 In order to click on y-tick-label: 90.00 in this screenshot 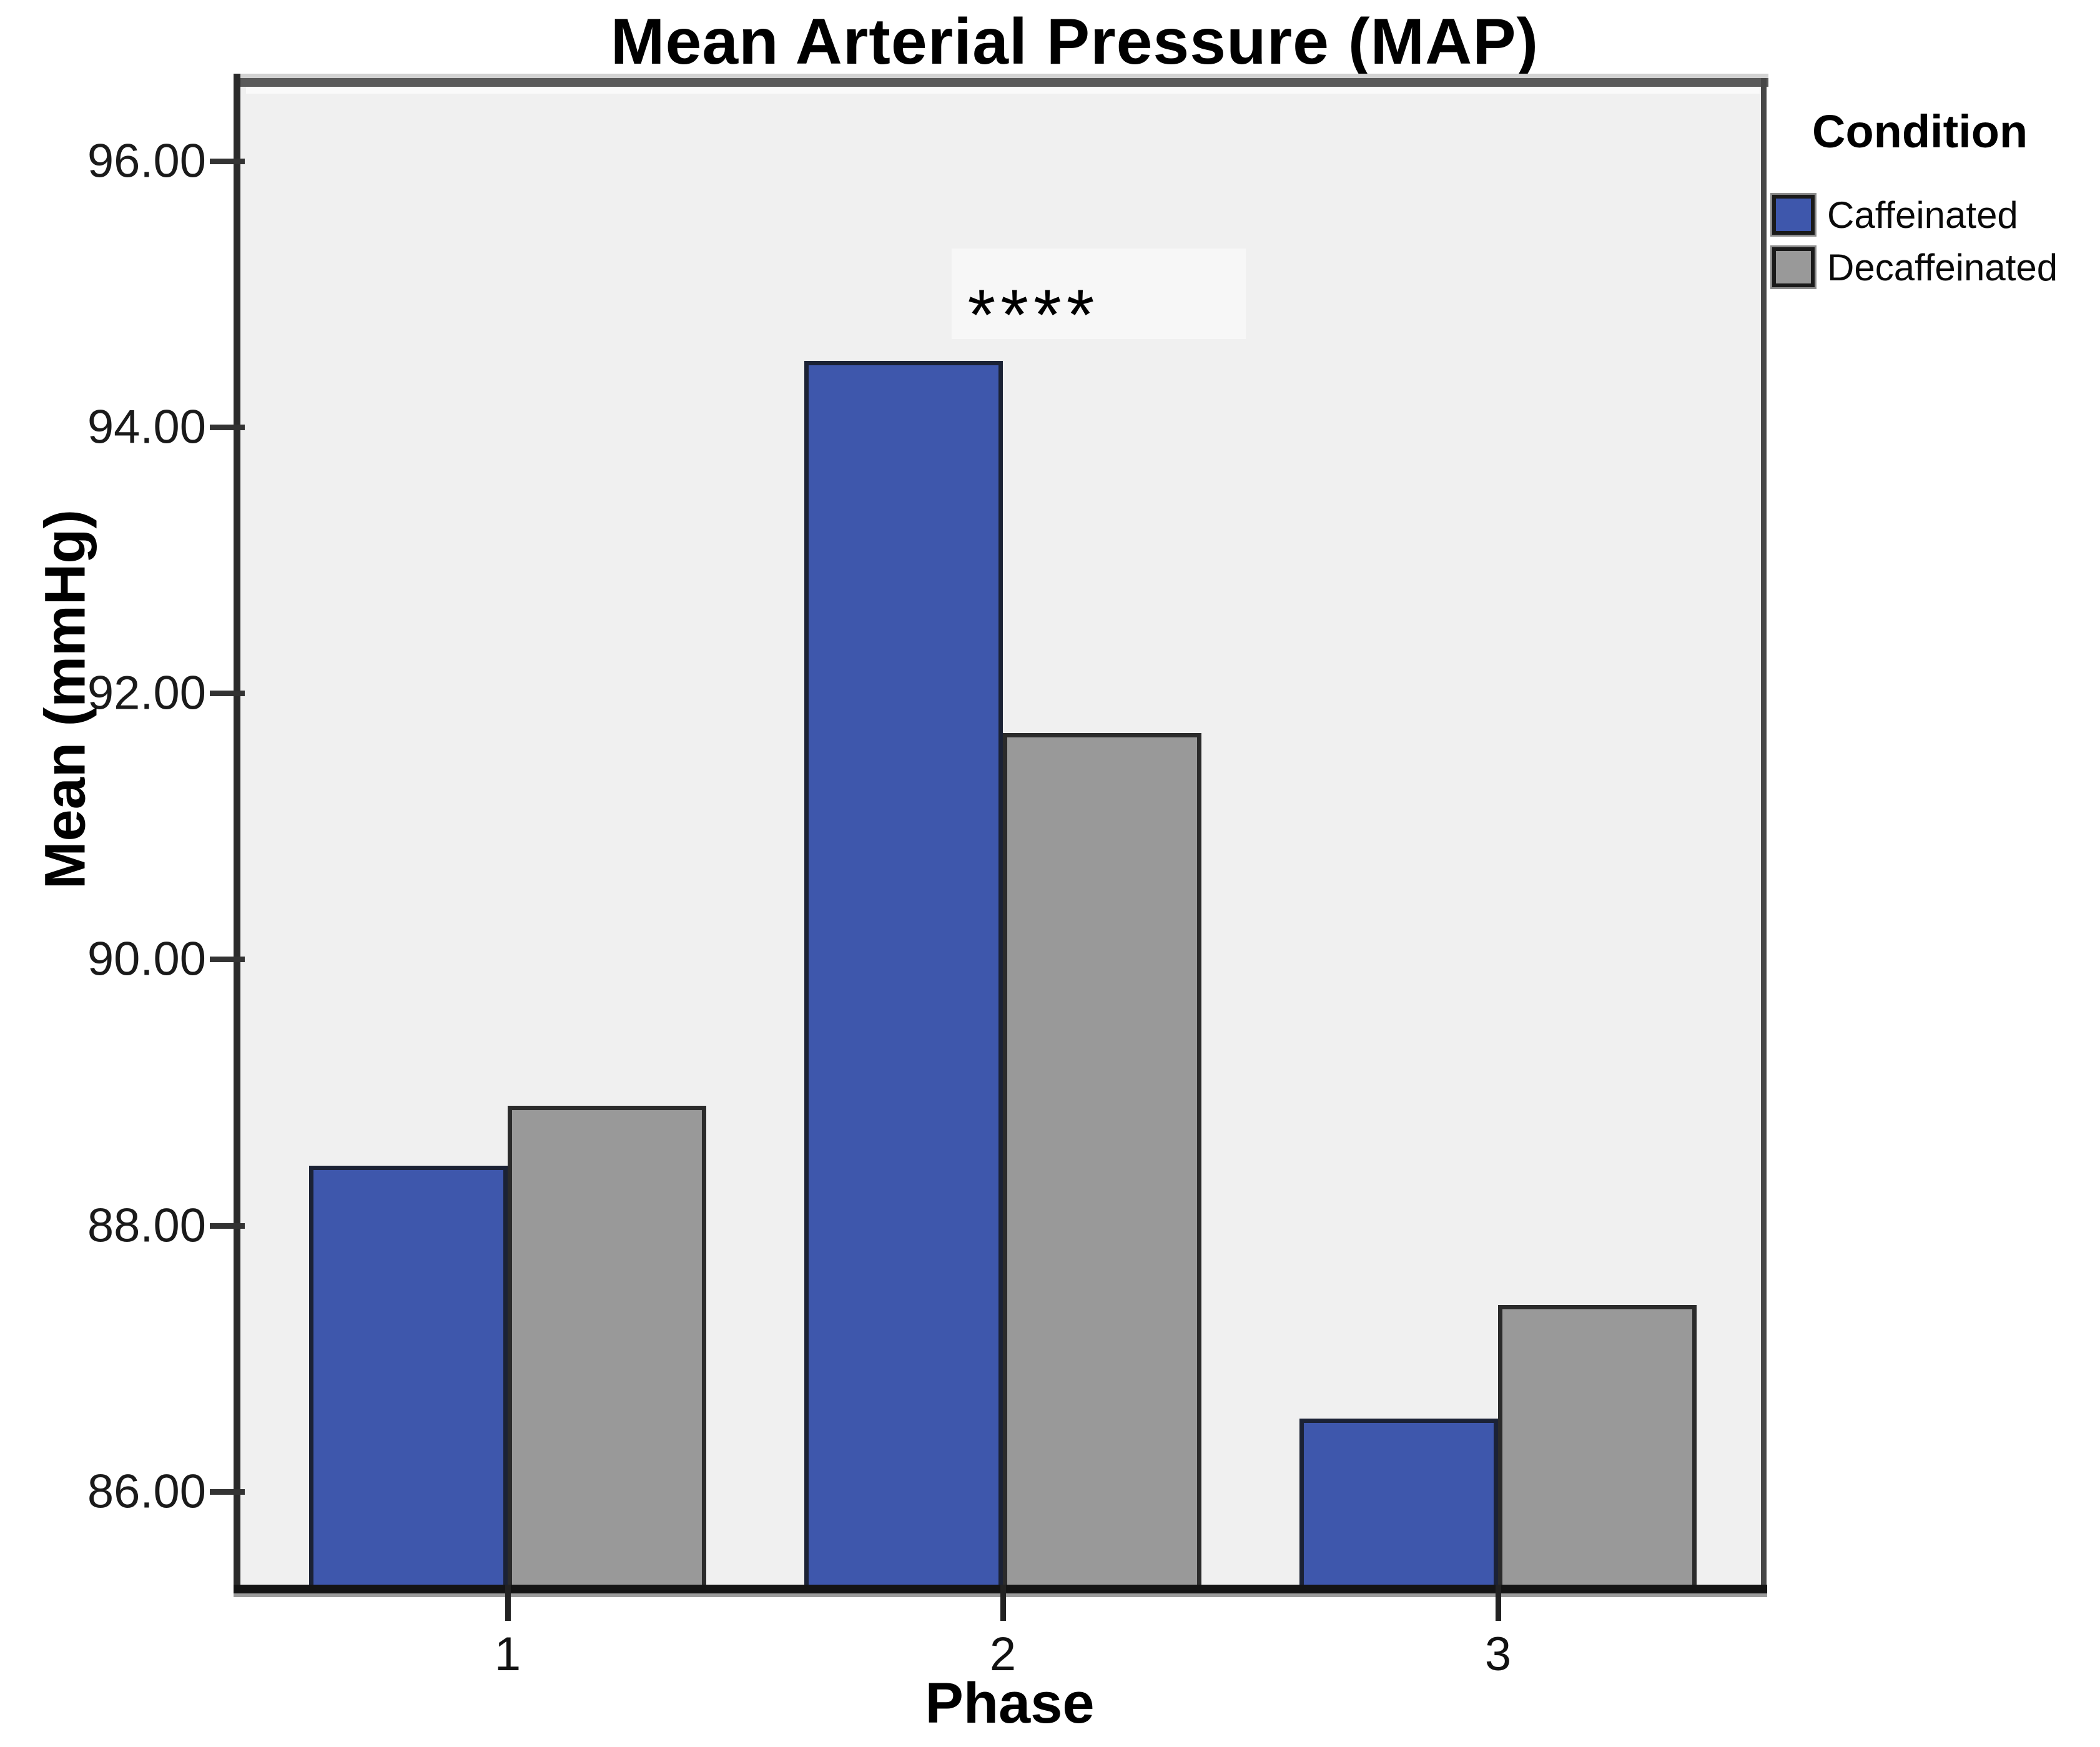, I will do `click(146, 959)`.